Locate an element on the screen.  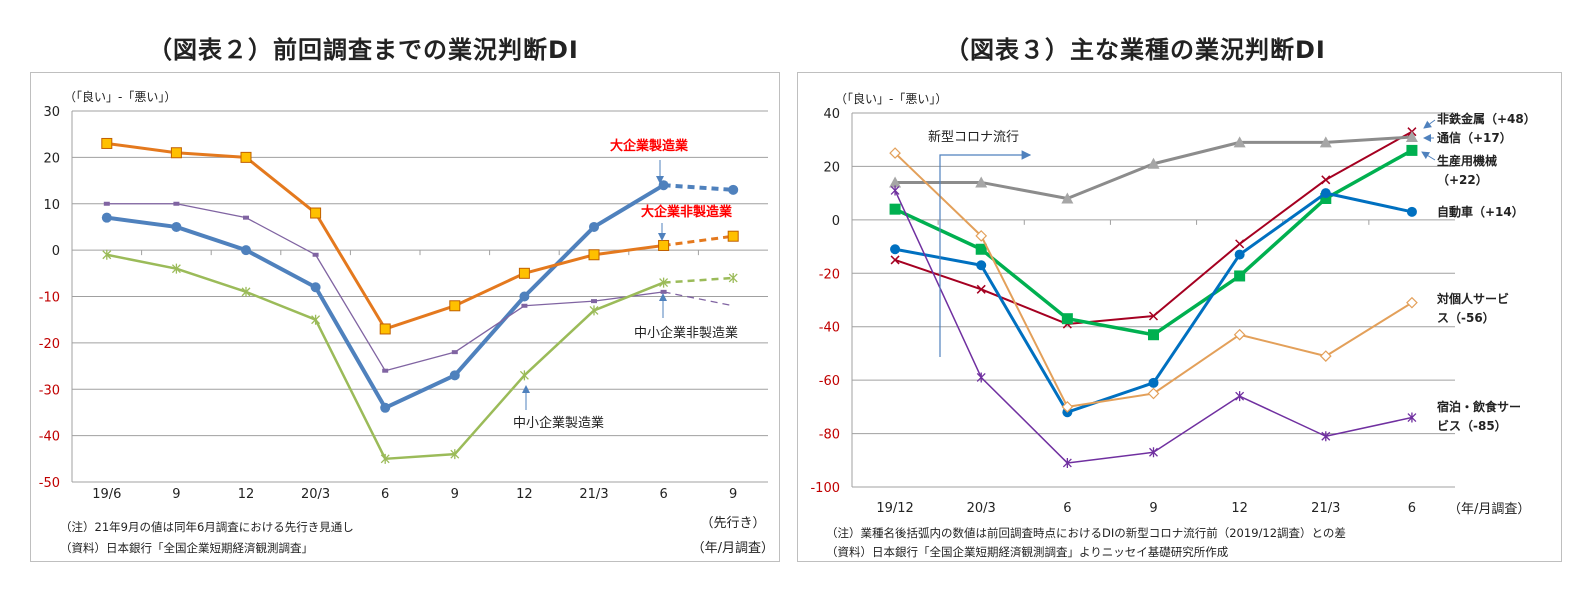
footnote: （資料）日本銀行「全国企業短期経済観測調査」 is located at coordinates (186, 548).